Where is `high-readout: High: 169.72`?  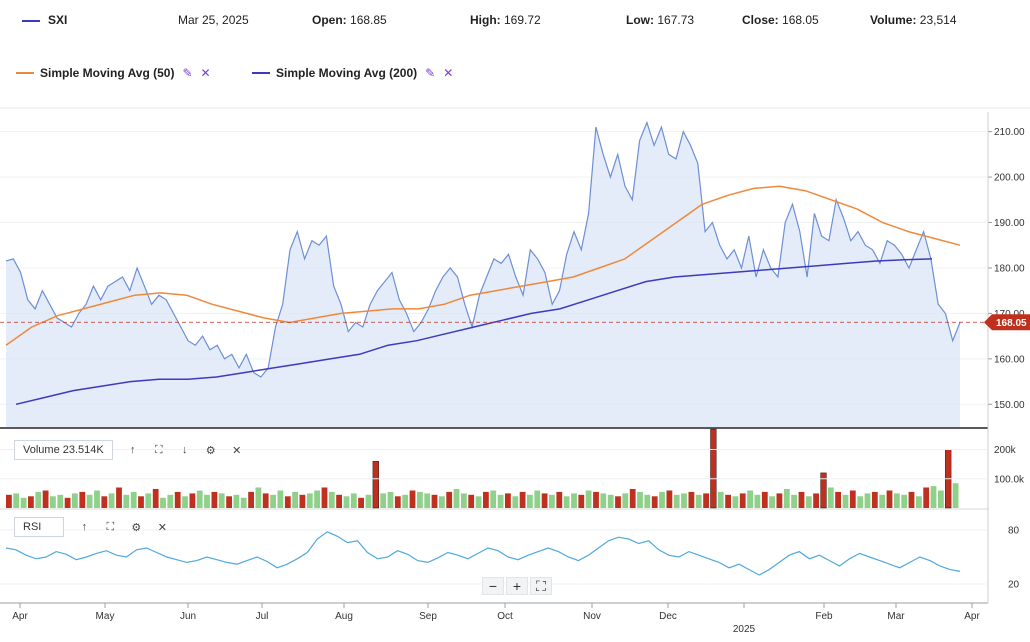
high-readout: High: 169.72 is located at coordinates (505, 20).